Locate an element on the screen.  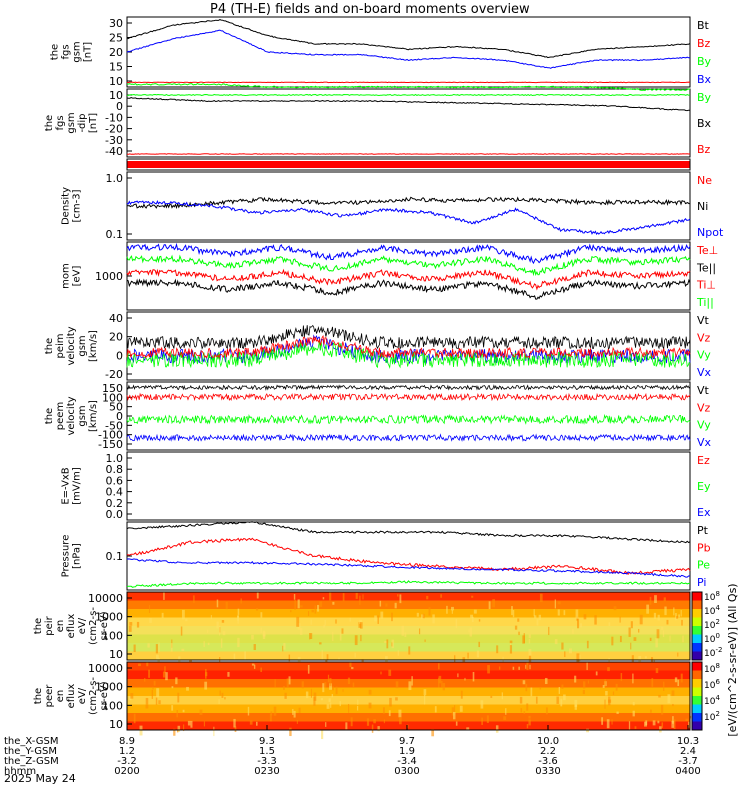
x-tick-label: 0200 is located at coordinates (126, 771).